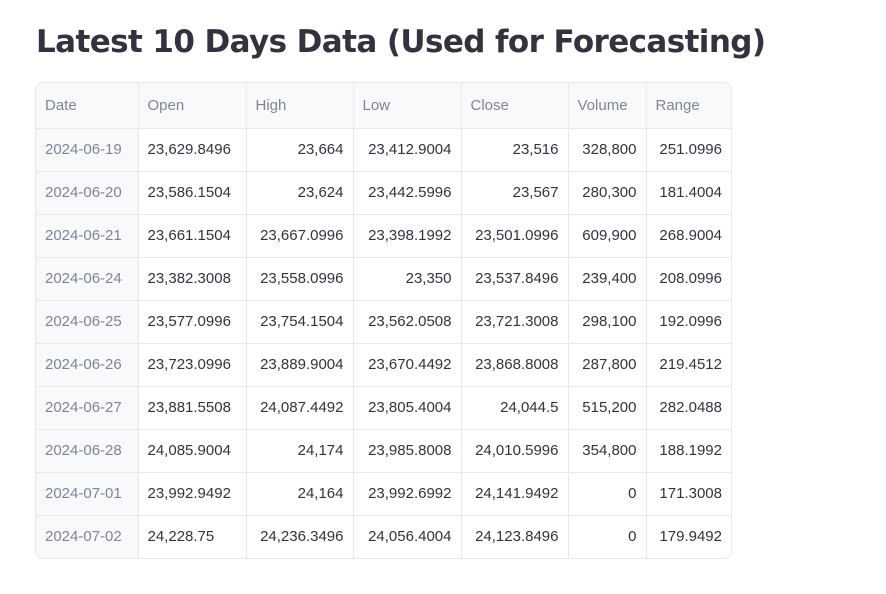  What do you see at coordinates (192, 494) in the screenshot?
I see `cell-open: 23,992.9492` at bounding box center [192, 494].